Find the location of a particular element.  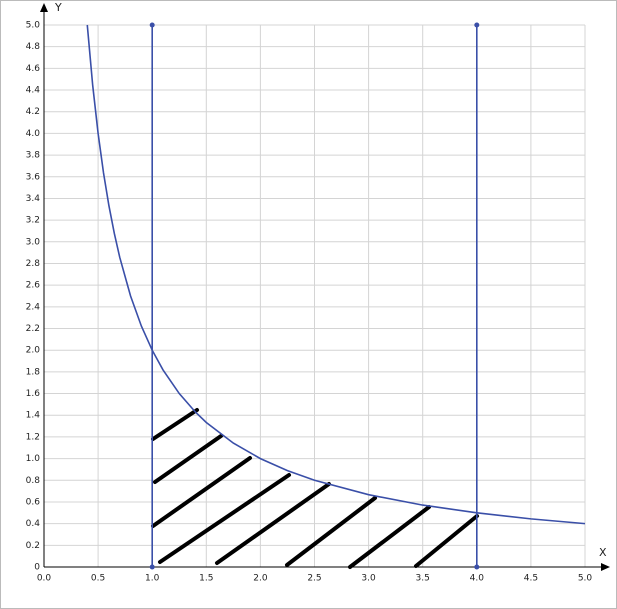

y-tick-label: 2.6 is located at coordinates (33, 286).